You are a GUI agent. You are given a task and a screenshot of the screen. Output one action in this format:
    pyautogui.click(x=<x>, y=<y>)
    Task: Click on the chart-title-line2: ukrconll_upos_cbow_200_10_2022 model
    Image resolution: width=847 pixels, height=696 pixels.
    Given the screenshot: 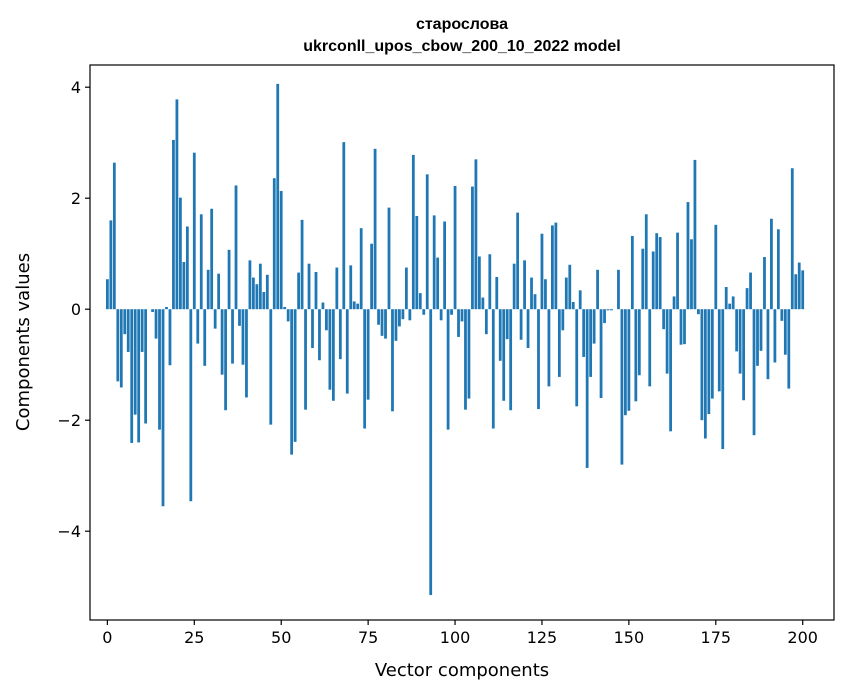 What is the action you would take?
    pyautogui.click(x=461, y=46)
    